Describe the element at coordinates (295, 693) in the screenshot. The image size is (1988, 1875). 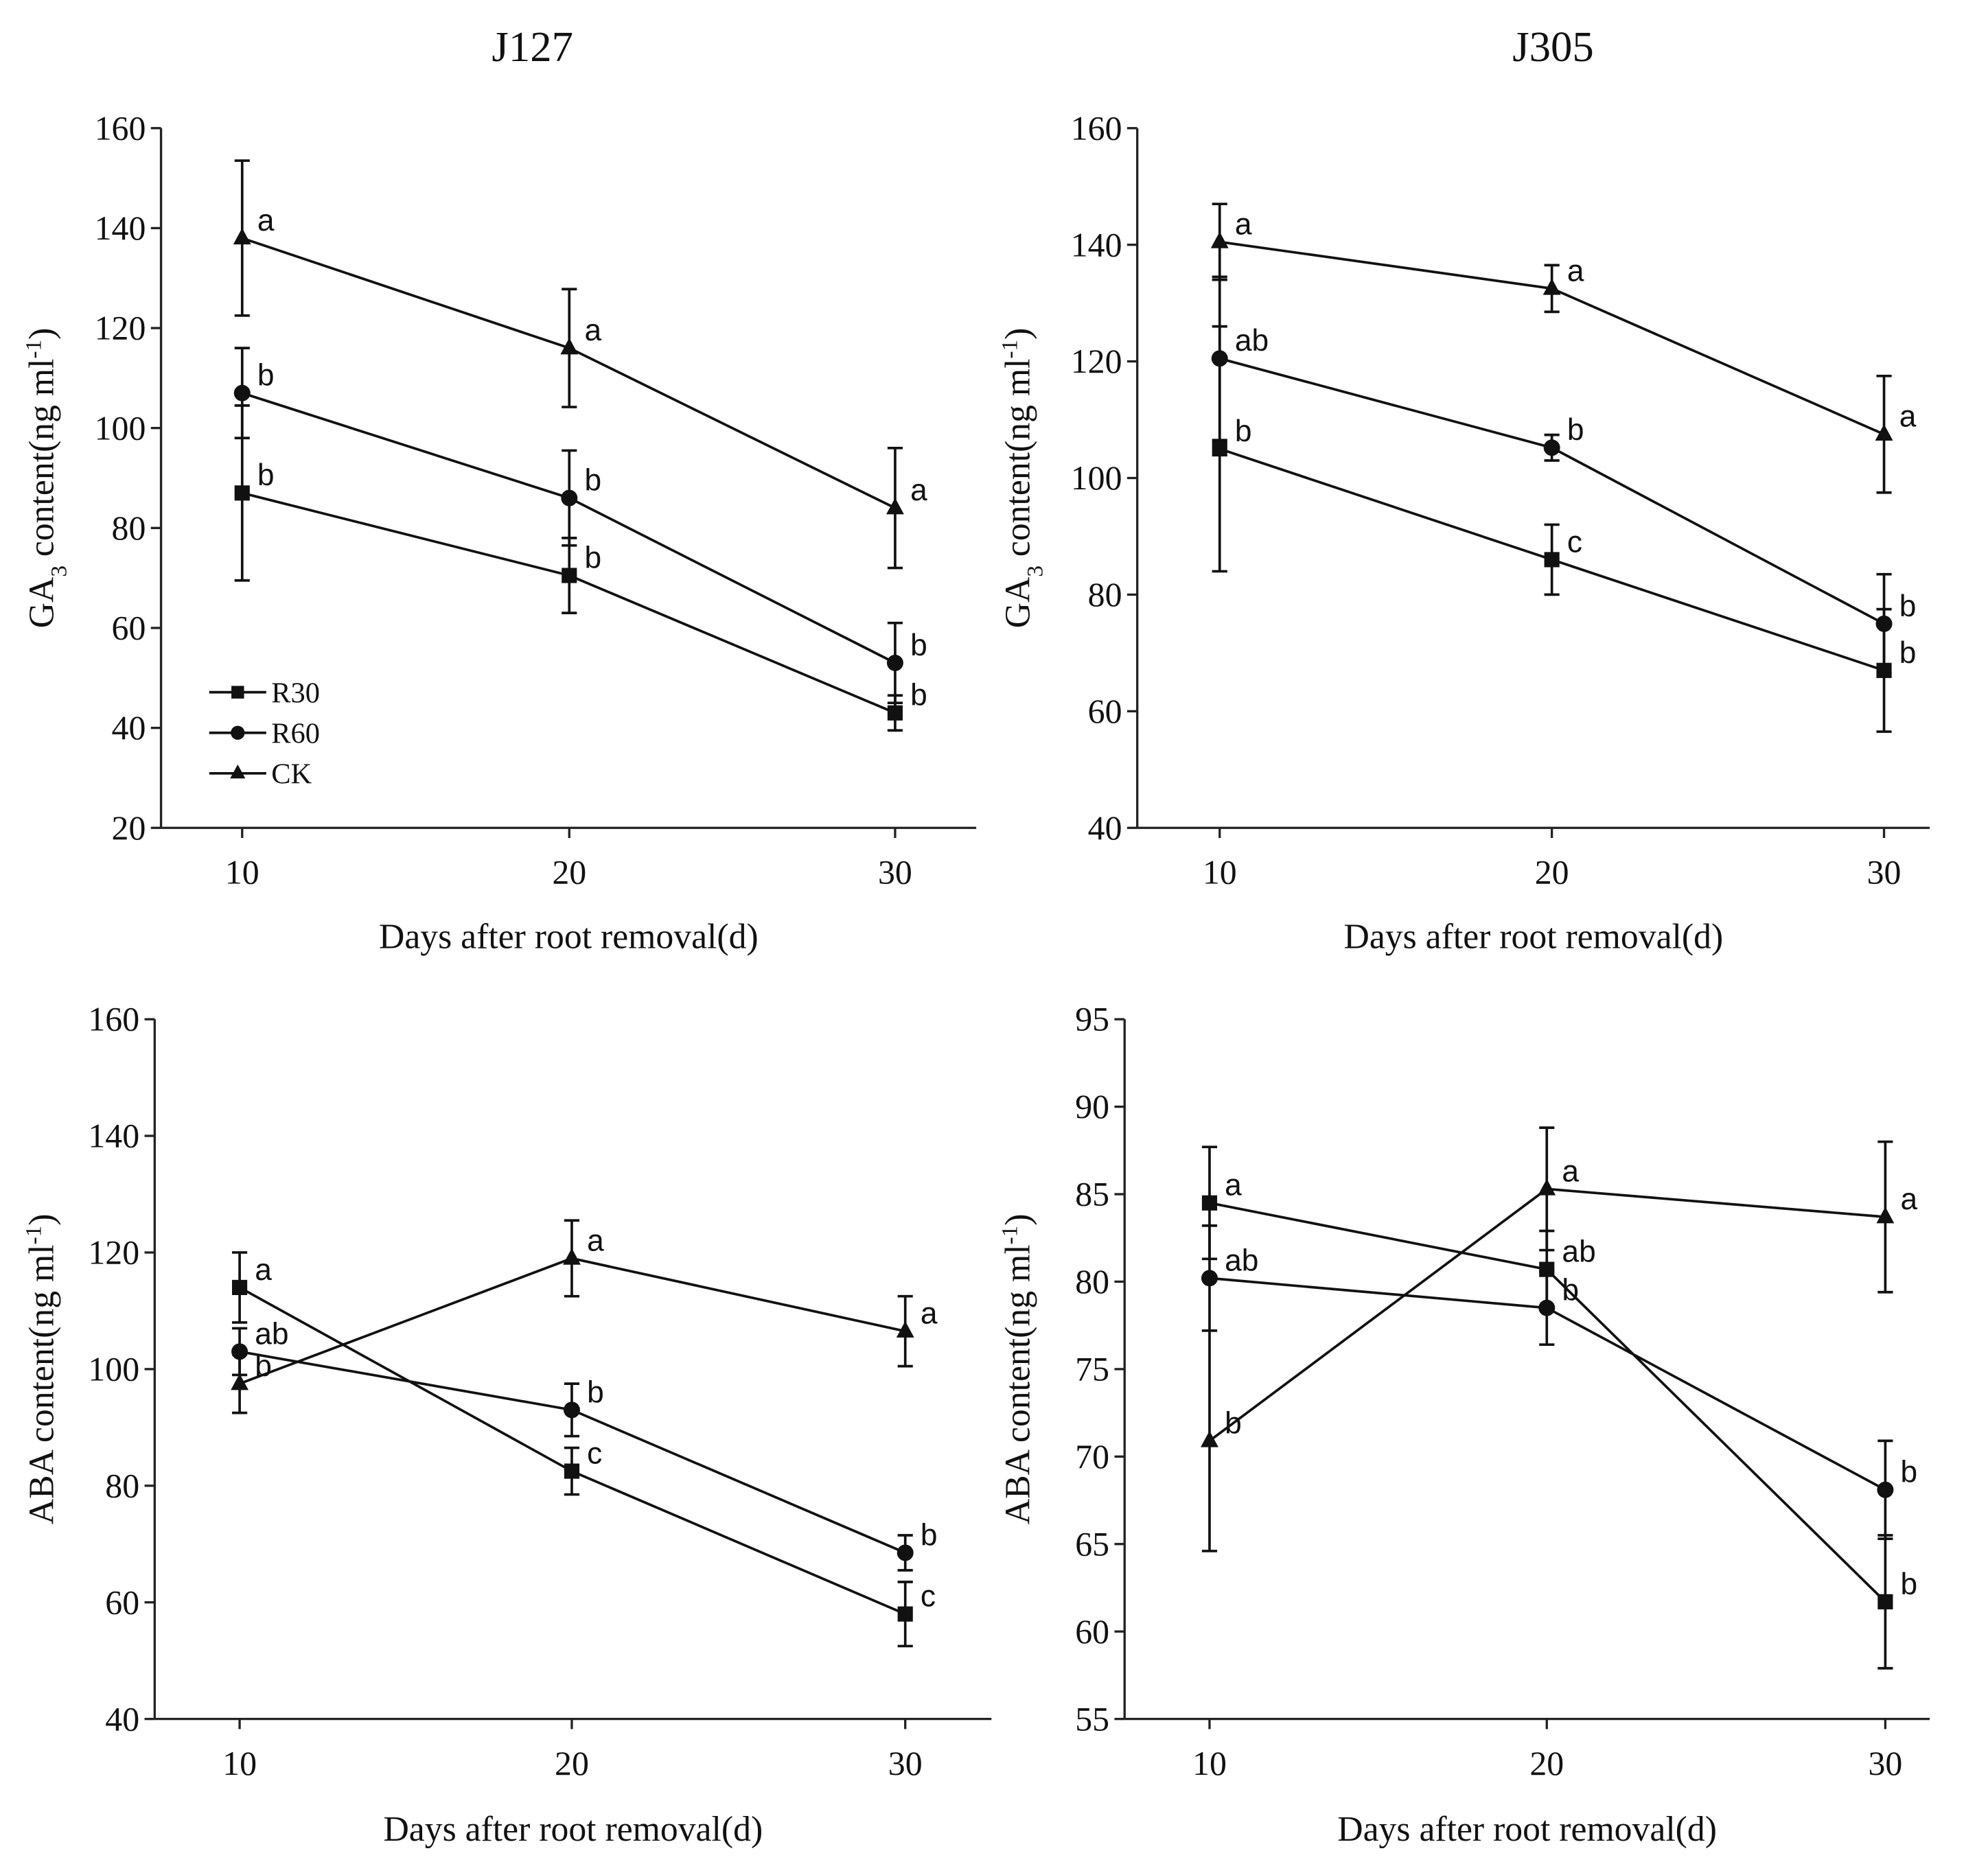
I see `legend-label: R30` at that location.